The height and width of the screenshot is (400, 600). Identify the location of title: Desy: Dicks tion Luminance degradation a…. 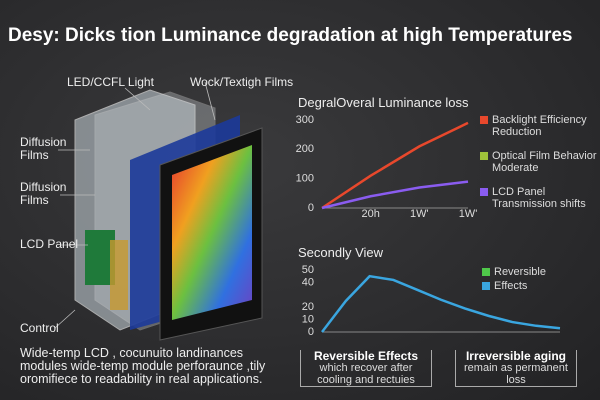
(290, 35).